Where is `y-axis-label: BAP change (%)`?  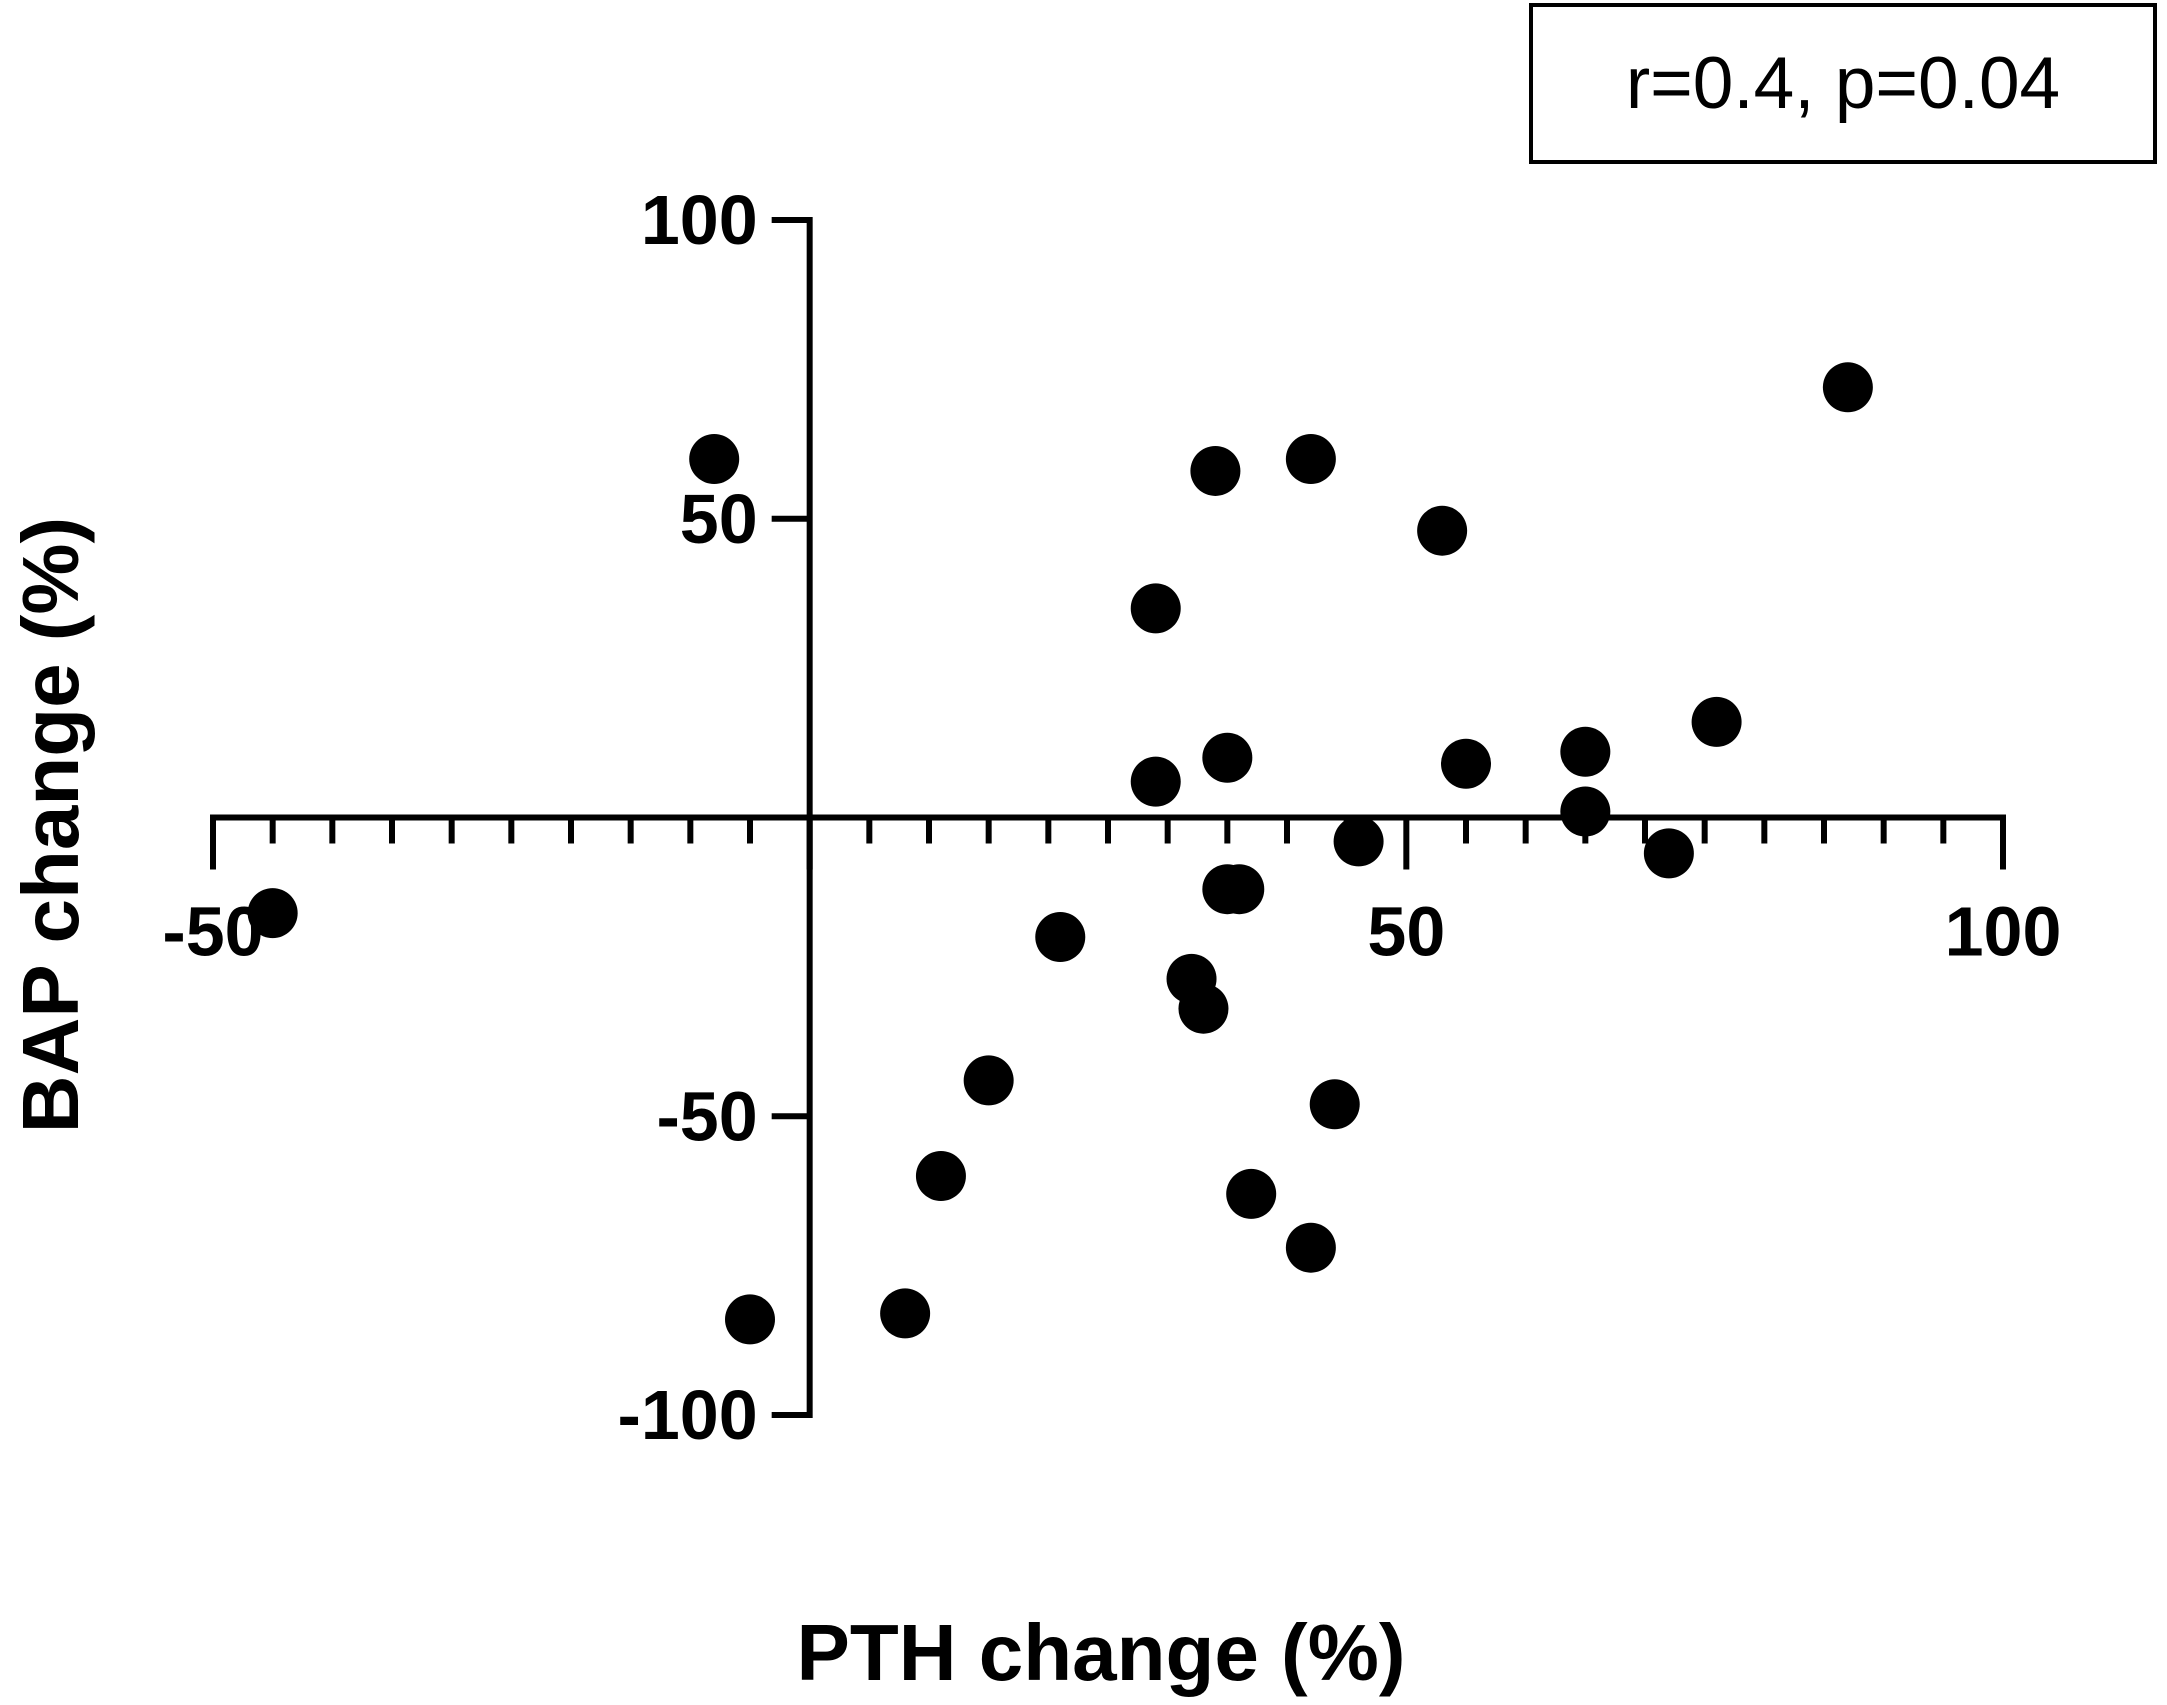
y-axis-label: BAP change (%) is located at coordinates (50, 825).